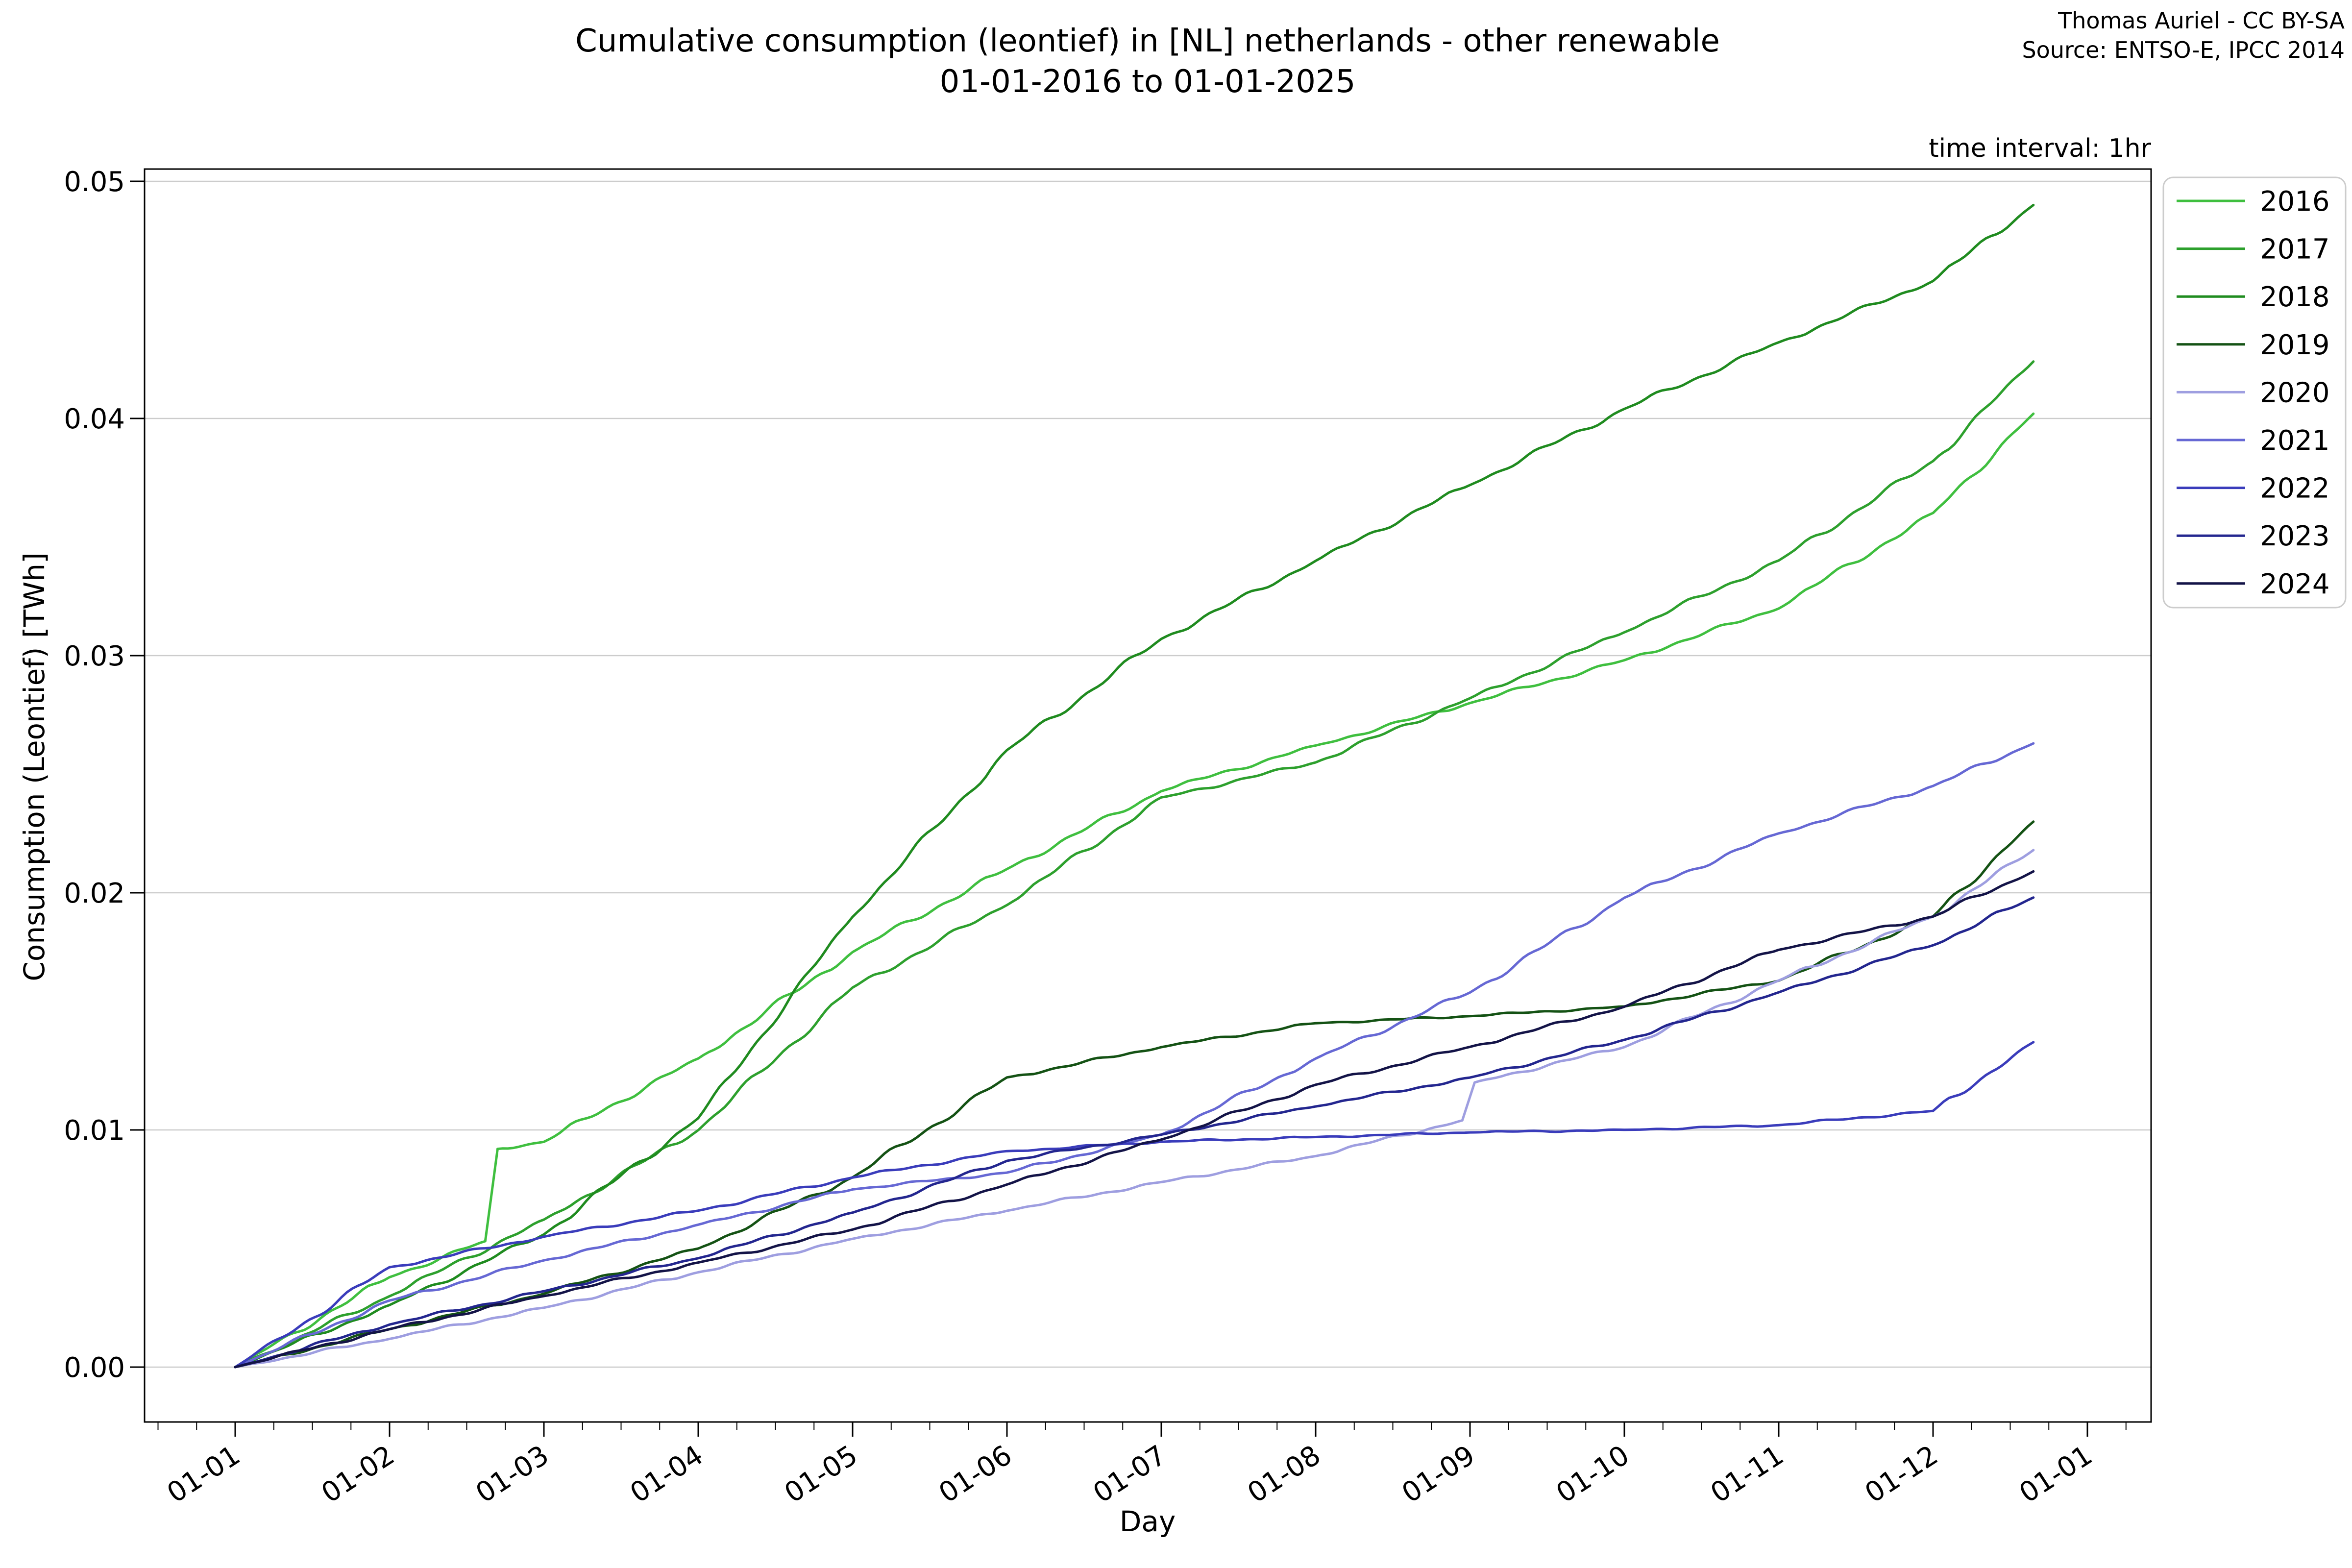  What do you see at coordinates (94, 1131) in the screenshot?
I see `y-tick-label: 0.01` at bounding box center [94, 1131].